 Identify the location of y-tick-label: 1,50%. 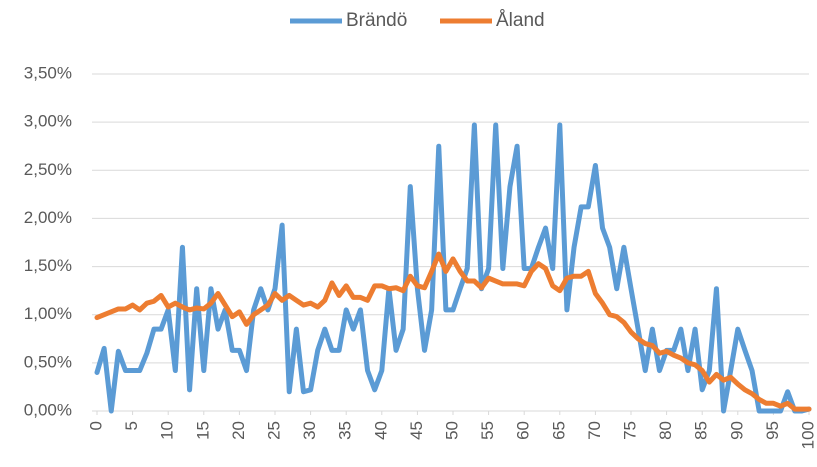
(48, 265).